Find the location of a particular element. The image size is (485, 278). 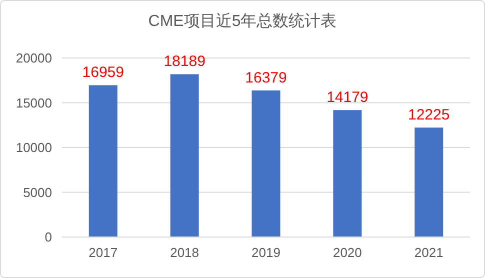

x-tick-label: 2017 is located at coordinates (103, 252).